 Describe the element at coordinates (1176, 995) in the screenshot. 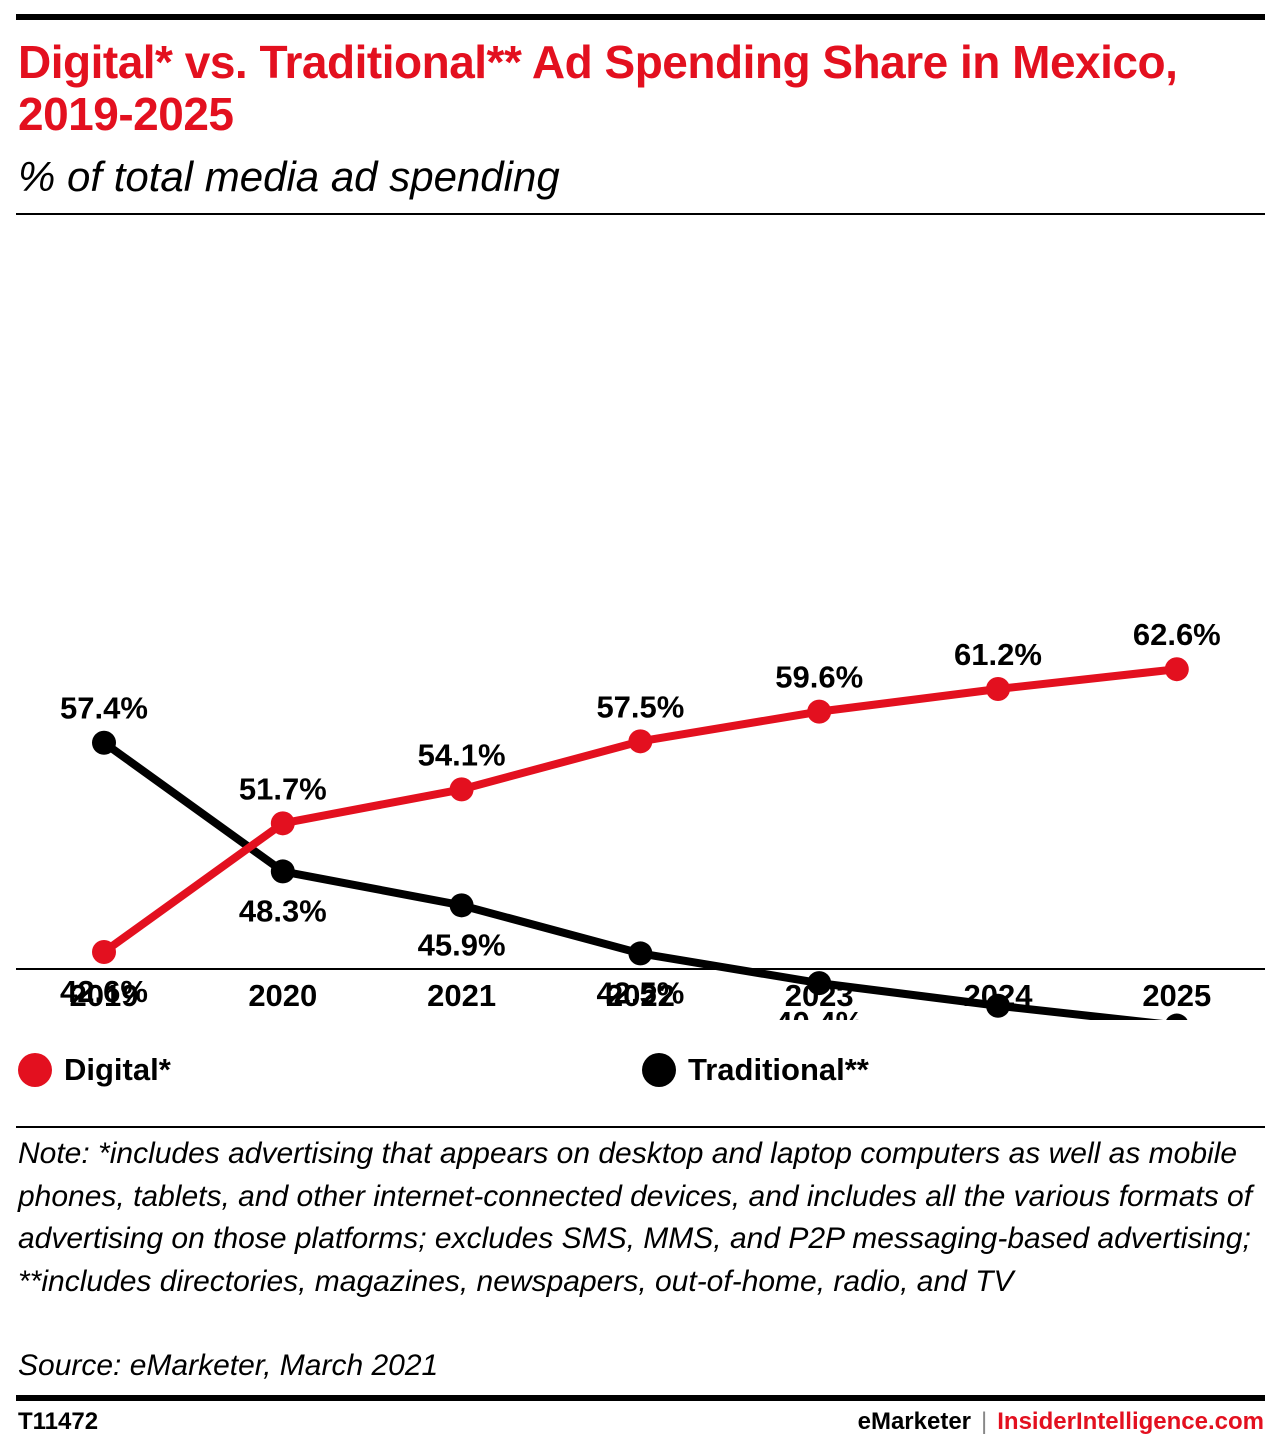

I see `x-tick-label: 2025` at that location.